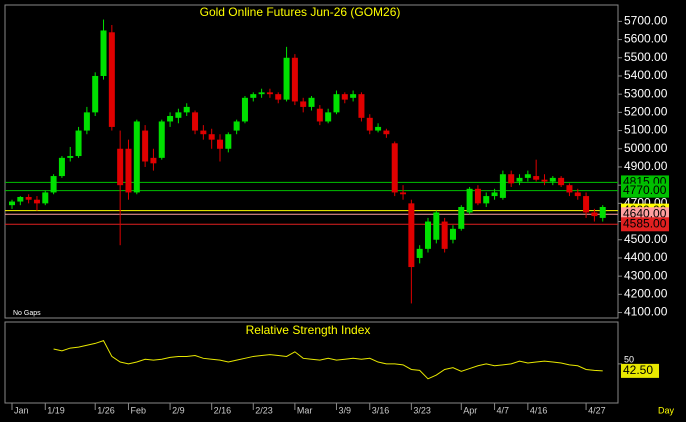  I want to click on y-tick-label: 4400.00, so click(646, 257).